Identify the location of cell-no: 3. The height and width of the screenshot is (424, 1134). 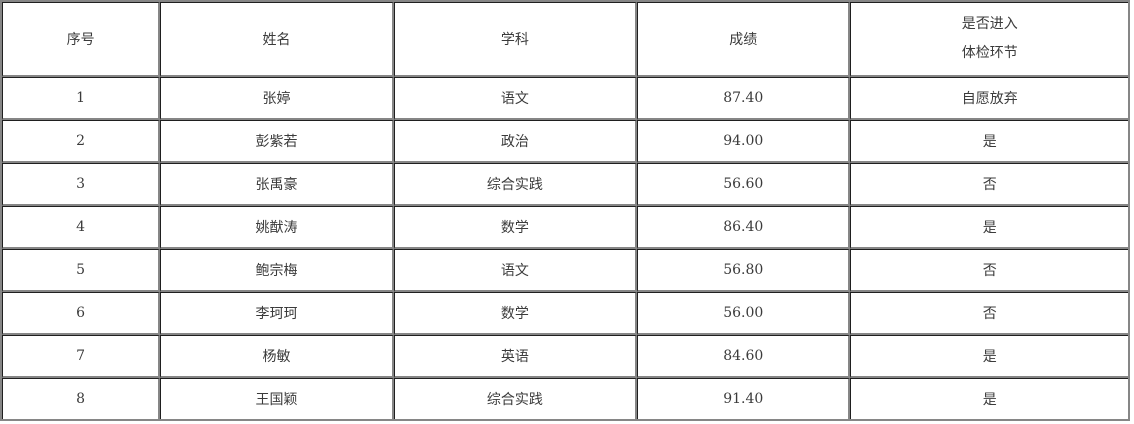
(81, 184).